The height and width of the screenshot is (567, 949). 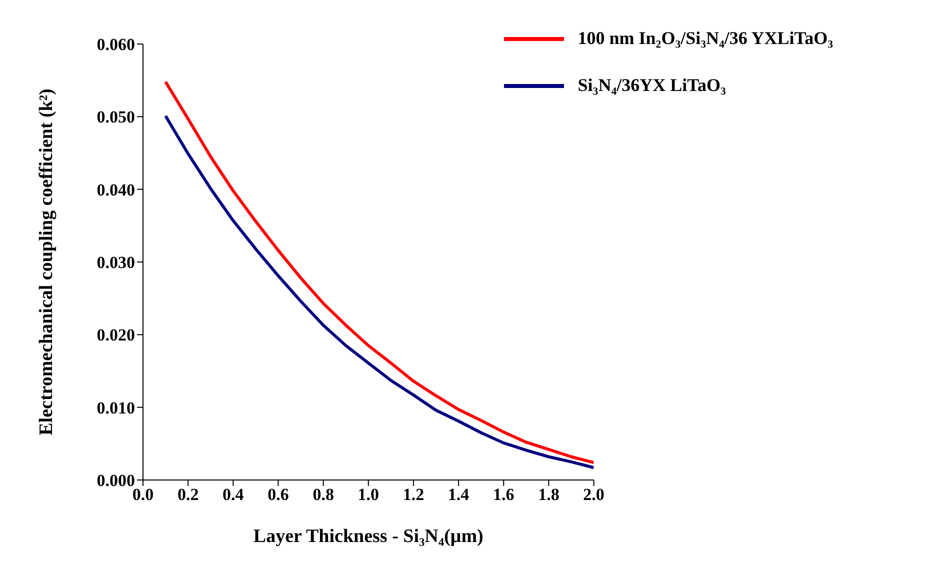 What do you see at coordinates (115, 262) in the screenshot?
I see `y-tick-label: 0.030` at bounding box center [115, 262].